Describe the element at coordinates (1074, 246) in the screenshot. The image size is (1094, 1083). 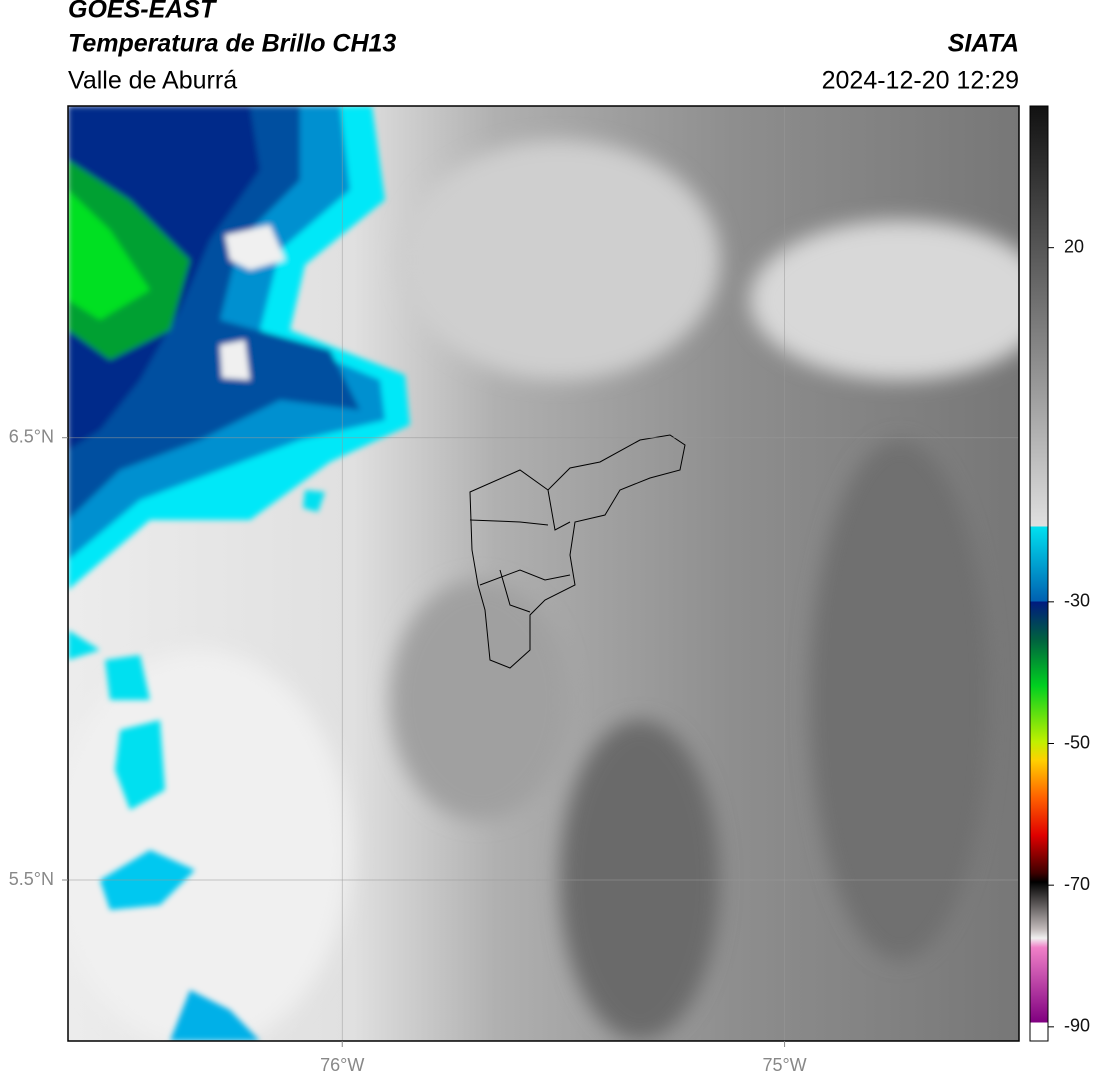
I see `colorbar-tick-label: 20` at that location.